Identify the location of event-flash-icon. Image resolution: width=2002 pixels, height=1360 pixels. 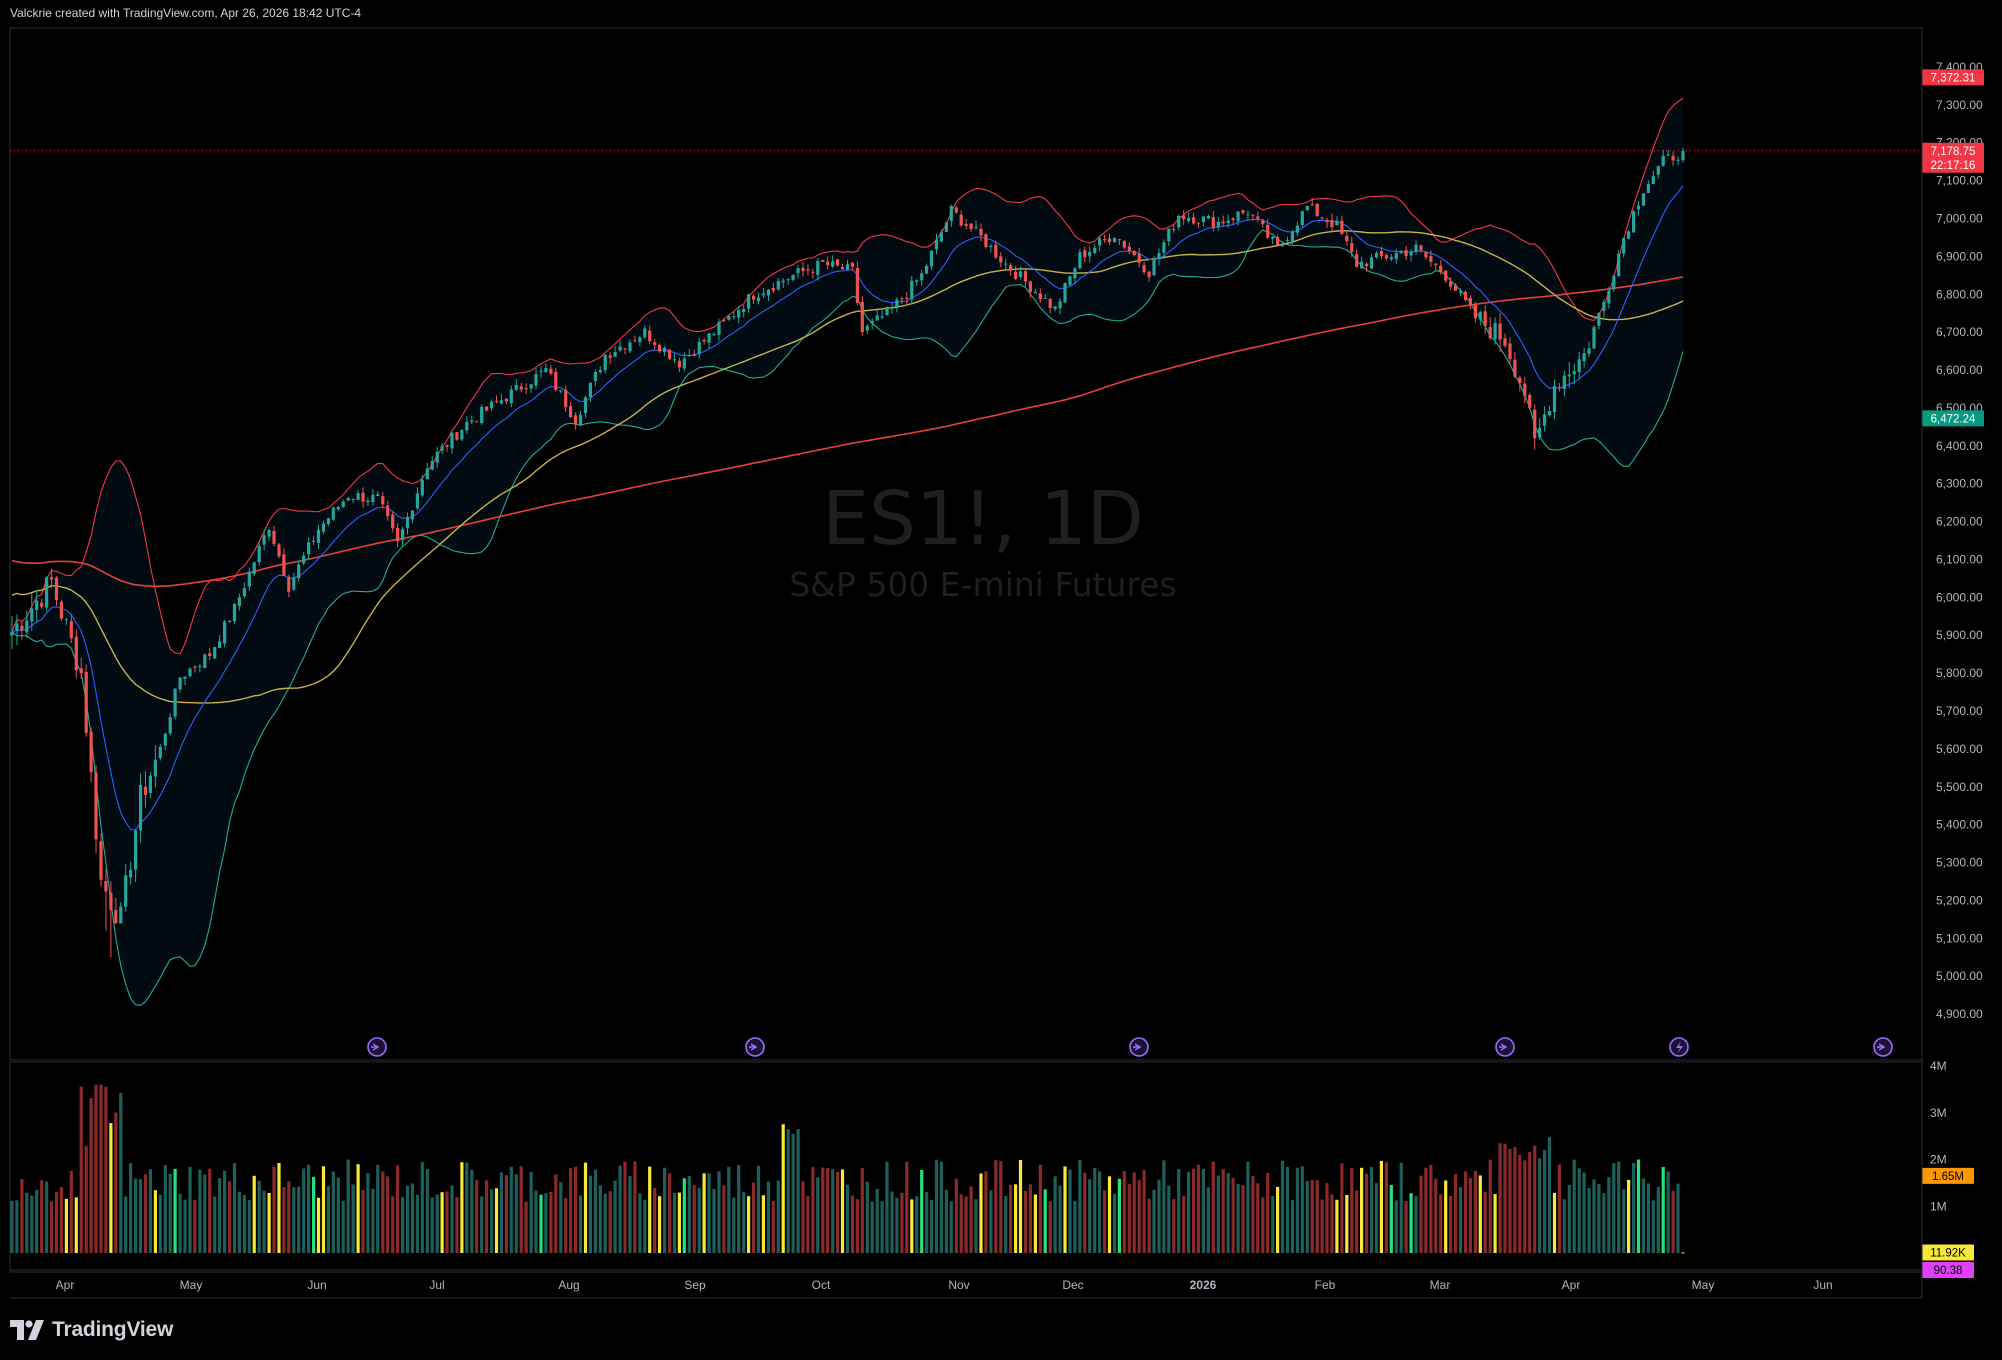
(1679, 1047).